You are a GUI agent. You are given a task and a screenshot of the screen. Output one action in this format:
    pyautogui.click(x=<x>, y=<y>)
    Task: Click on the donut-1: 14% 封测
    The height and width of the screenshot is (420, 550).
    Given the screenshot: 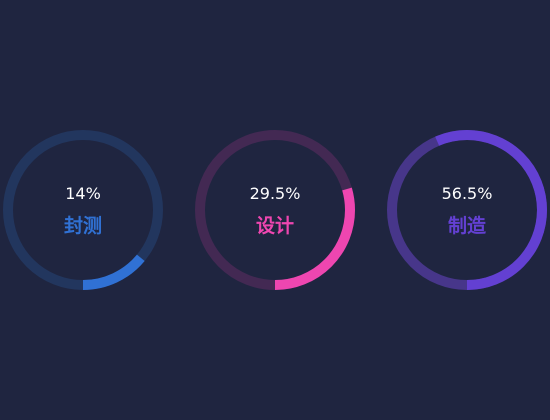 What is the action you would take?
    pyautogui.click(x=83, y=210)
    